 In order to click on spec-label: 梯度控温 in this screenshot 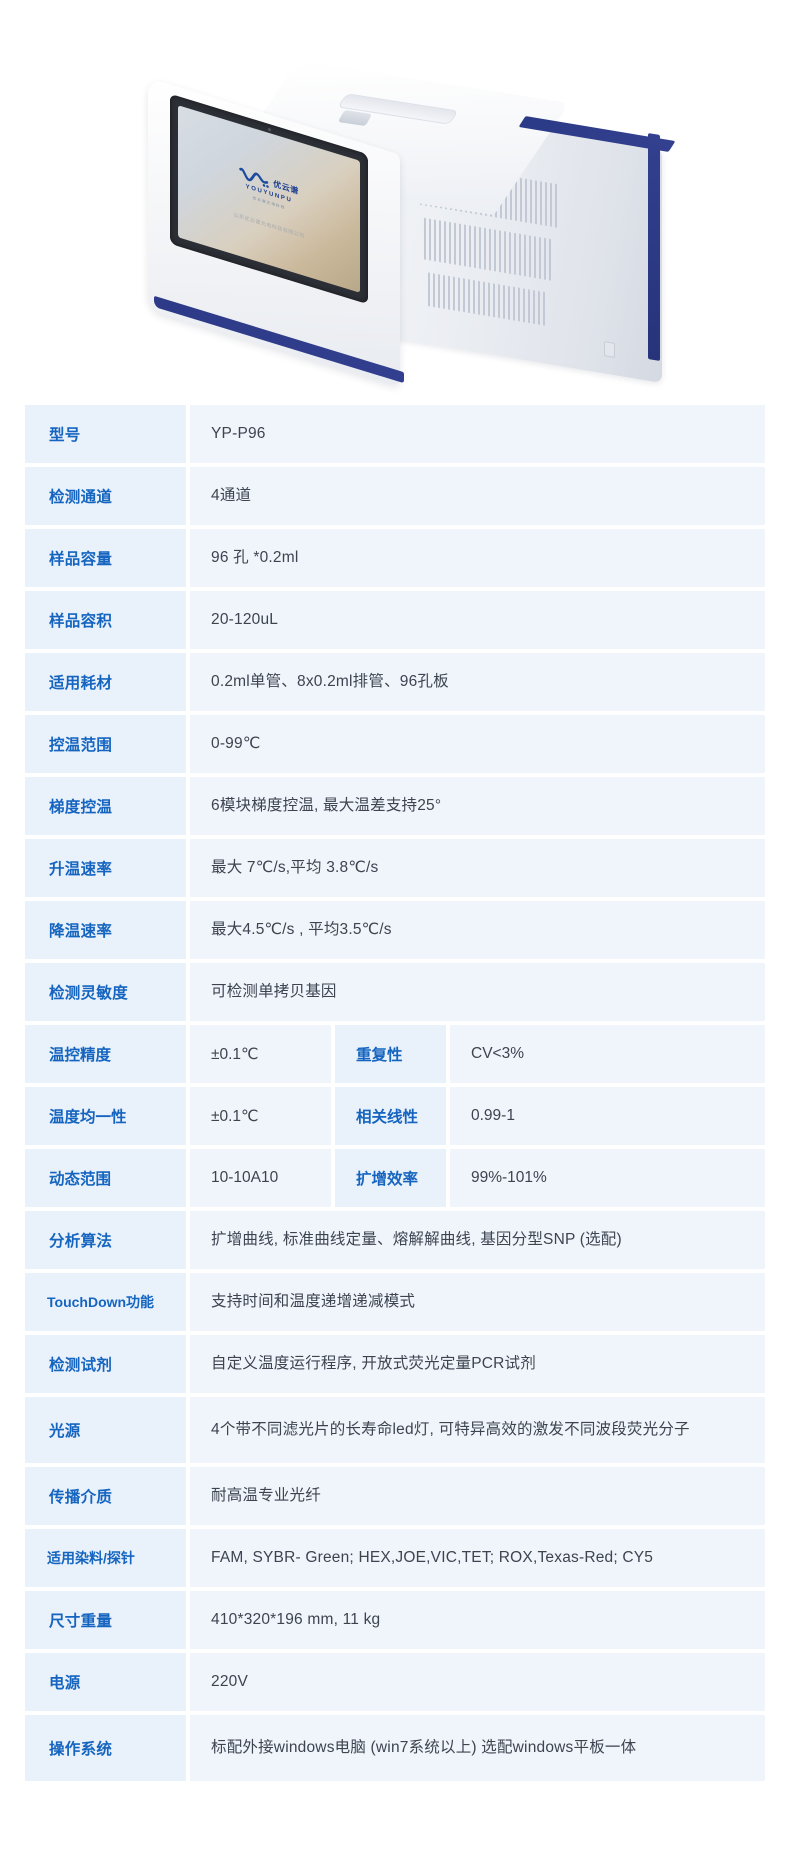, I will do `click(105, 806)`.